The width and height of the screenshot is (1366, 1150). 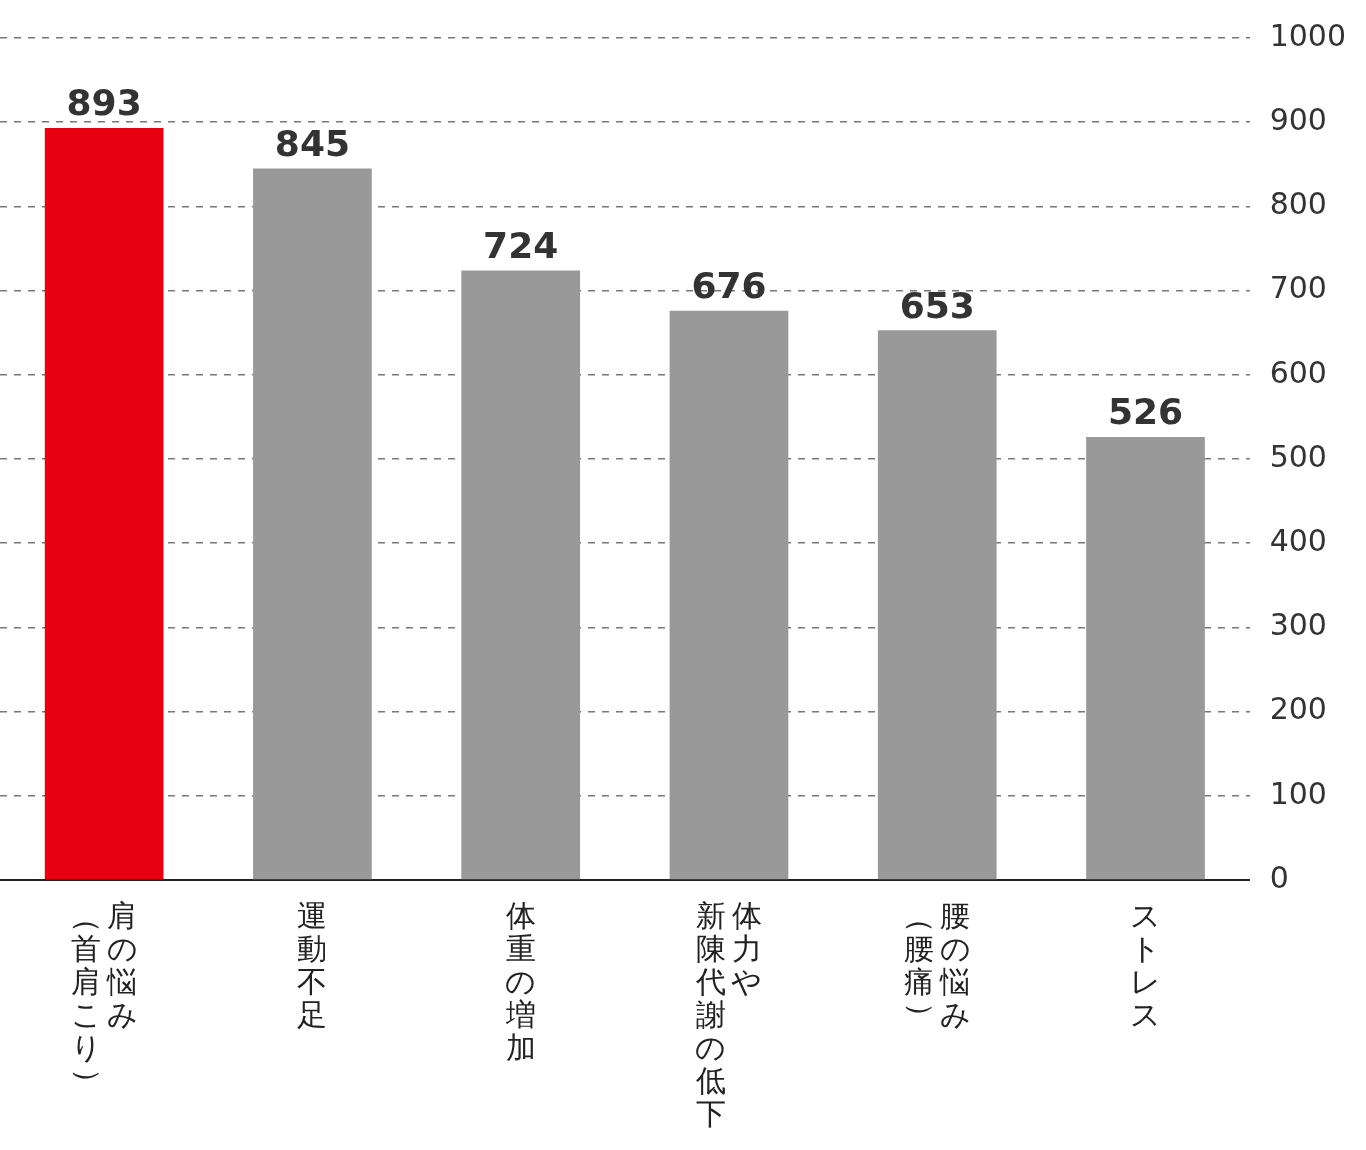 I want to click on data-label: 653, so click(x=937, y=305).